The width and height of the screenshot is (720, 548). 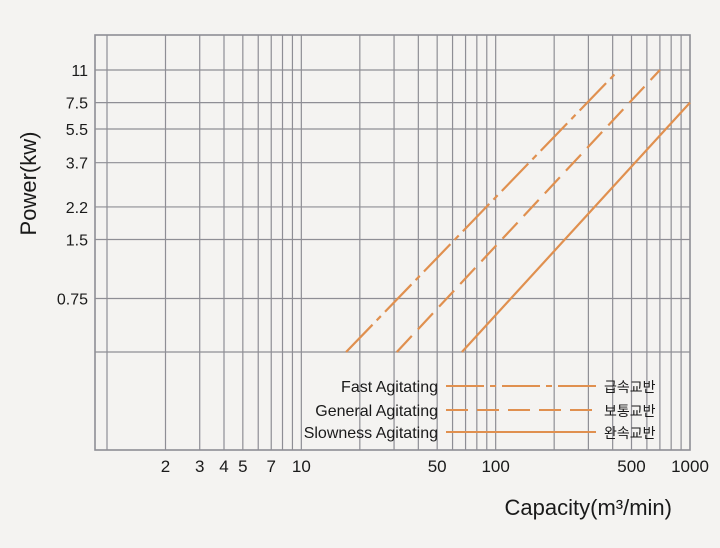 I want to click on legend-label: Fast Agitating, so click(x=389, y=387).